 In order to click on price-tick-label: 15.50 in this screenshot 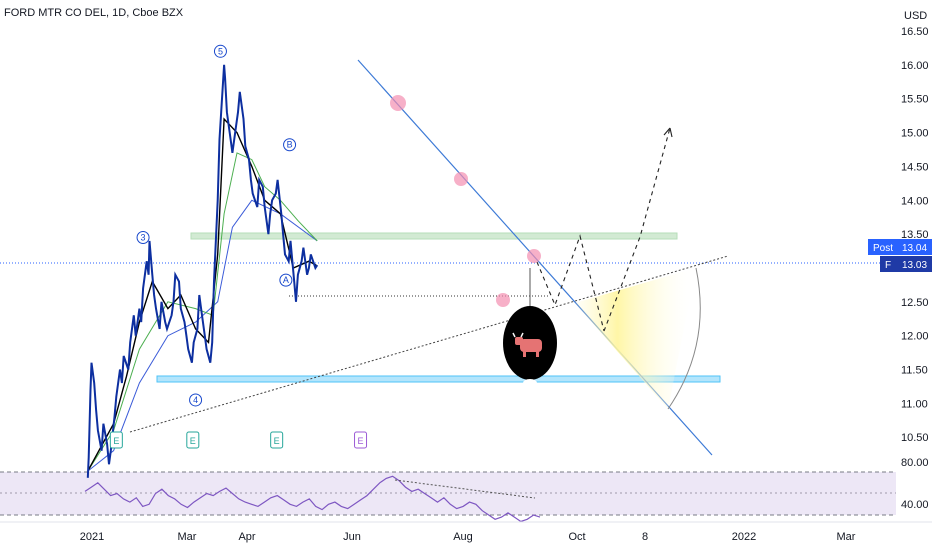, I will do `click(915, 100)`.